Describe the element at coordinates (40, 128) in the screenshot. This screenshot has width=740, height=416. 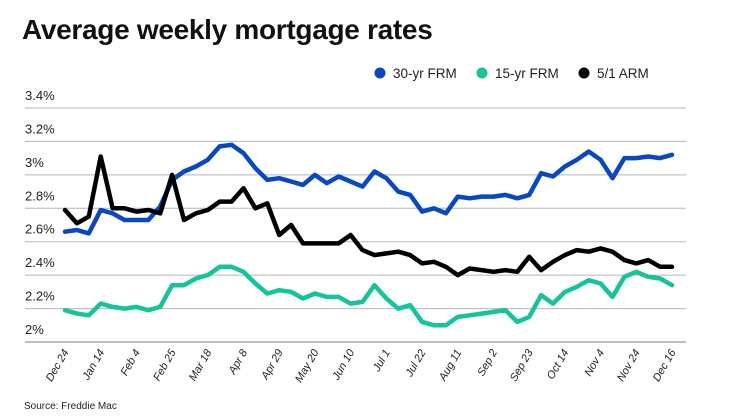
I see `y-tick-label: 3.2%` at that location.